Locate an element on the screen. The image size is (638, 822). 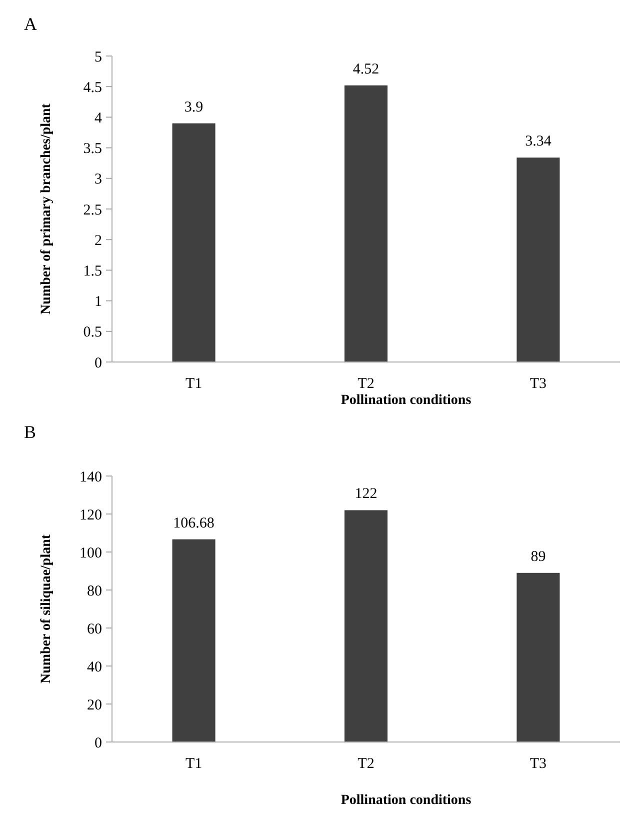
y-tick-label: 2.5 is located at coordinates (92, 210).